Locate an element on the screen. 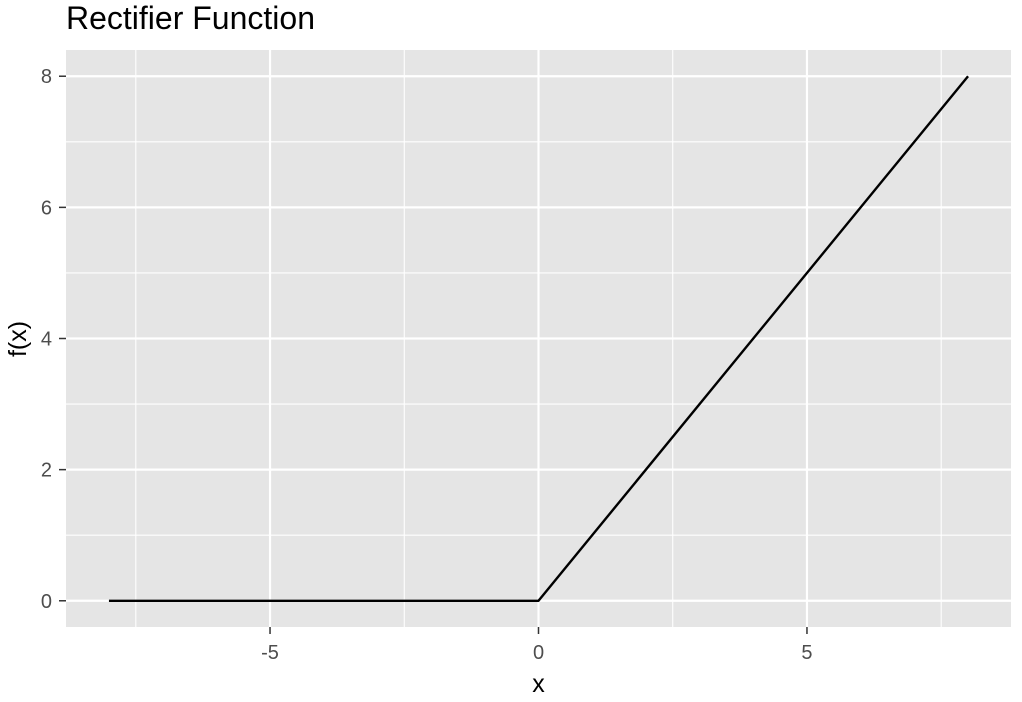 The image size is (1022, 702). y-tick-label: 4 is located at coordinates (46, 340).